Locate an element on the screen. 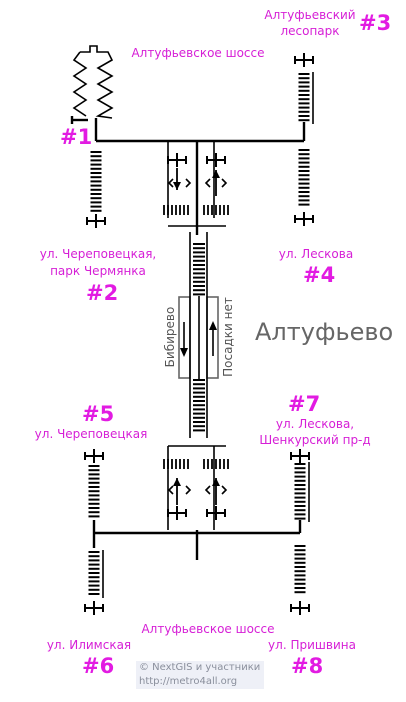 This screenshot has height=702, width=406. exit-3-label-line1: Алтуфьевский is located at coordinates (309, 15).